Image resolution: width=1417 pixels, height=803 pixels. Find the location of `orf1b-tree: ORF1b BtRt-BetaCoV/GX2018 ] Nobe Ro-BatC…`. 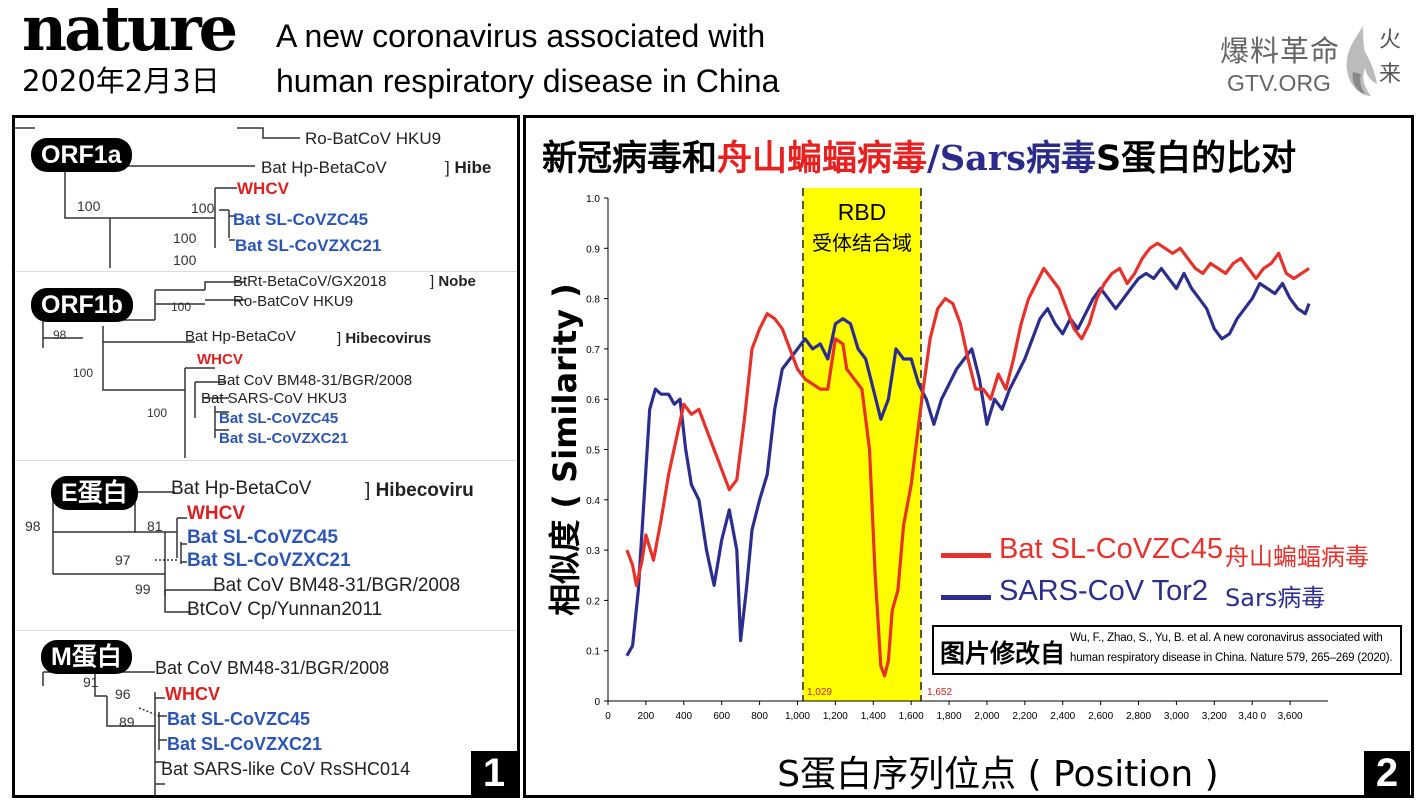

orf1b-tree: ORF1b BtRt-BetaCoV/GX2018 ] Nobe Ro-BatC… is located at coordinates (266, 365).